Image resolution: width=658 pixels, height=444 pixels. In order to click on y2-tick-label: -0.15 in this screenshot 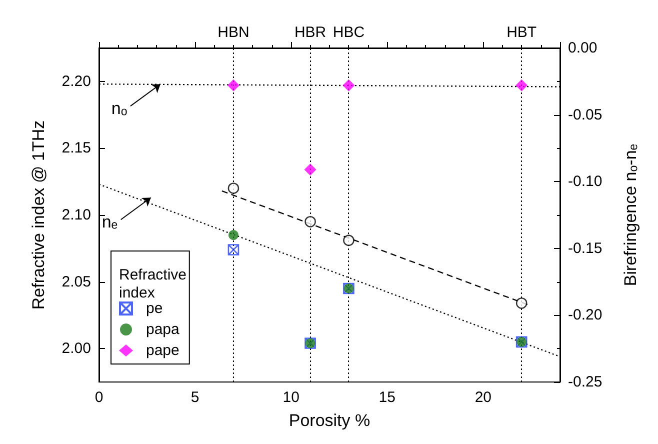, I will do `click(585, 248)`.